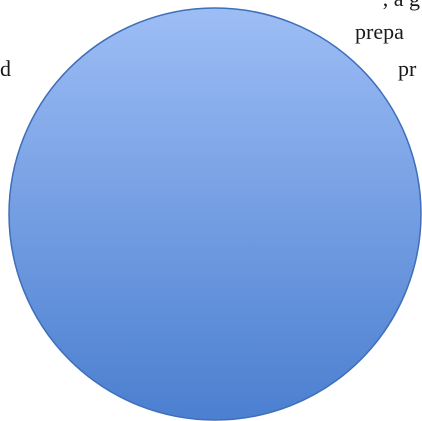 Image resolution: width=422 pixels, height=421 pixels. What do you see at coordinates (401, 5) in the screenshot?
I see `text-fragment-top: , a g` at bounding box center [401, 5].